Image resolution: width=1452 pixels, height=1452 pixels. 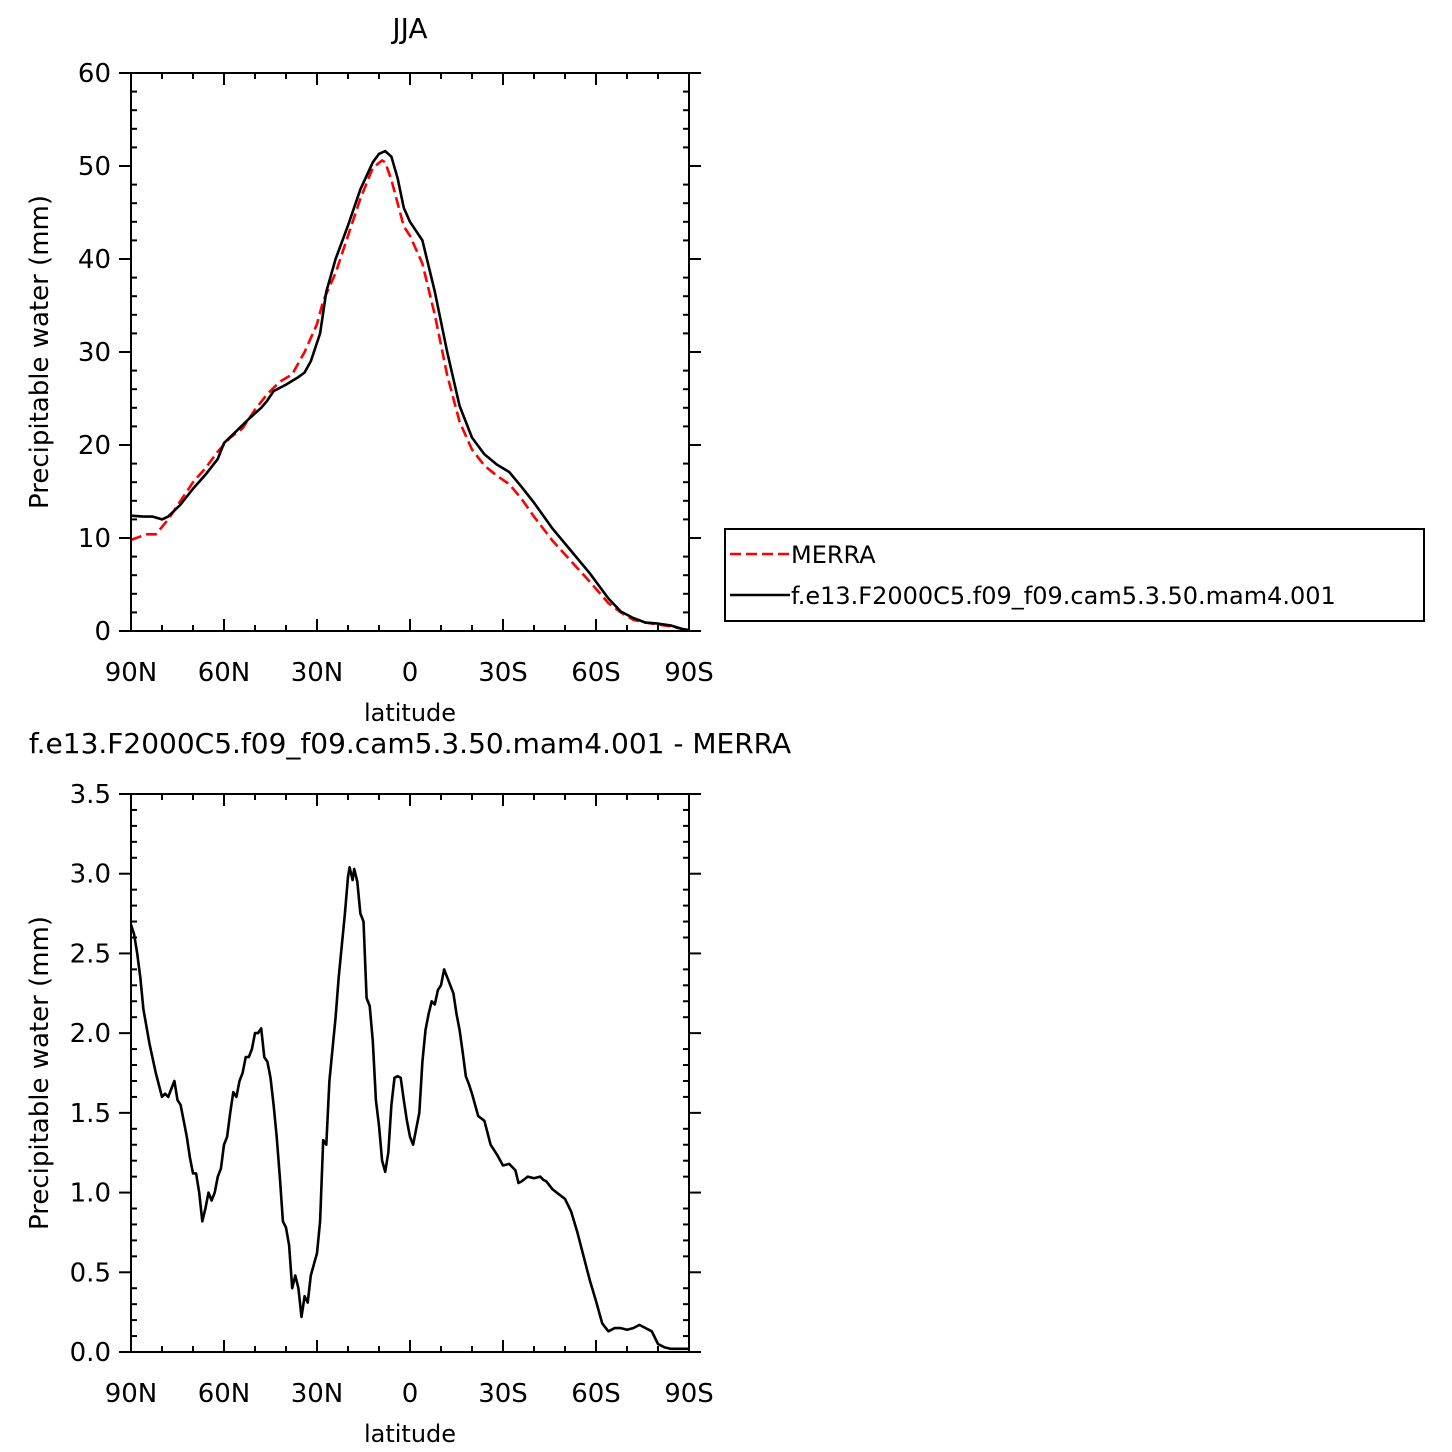 What do you see at coordinates (102, 632) in the screenshot?
I see `y-tick-label: 0` at bounding box center [102, 632].